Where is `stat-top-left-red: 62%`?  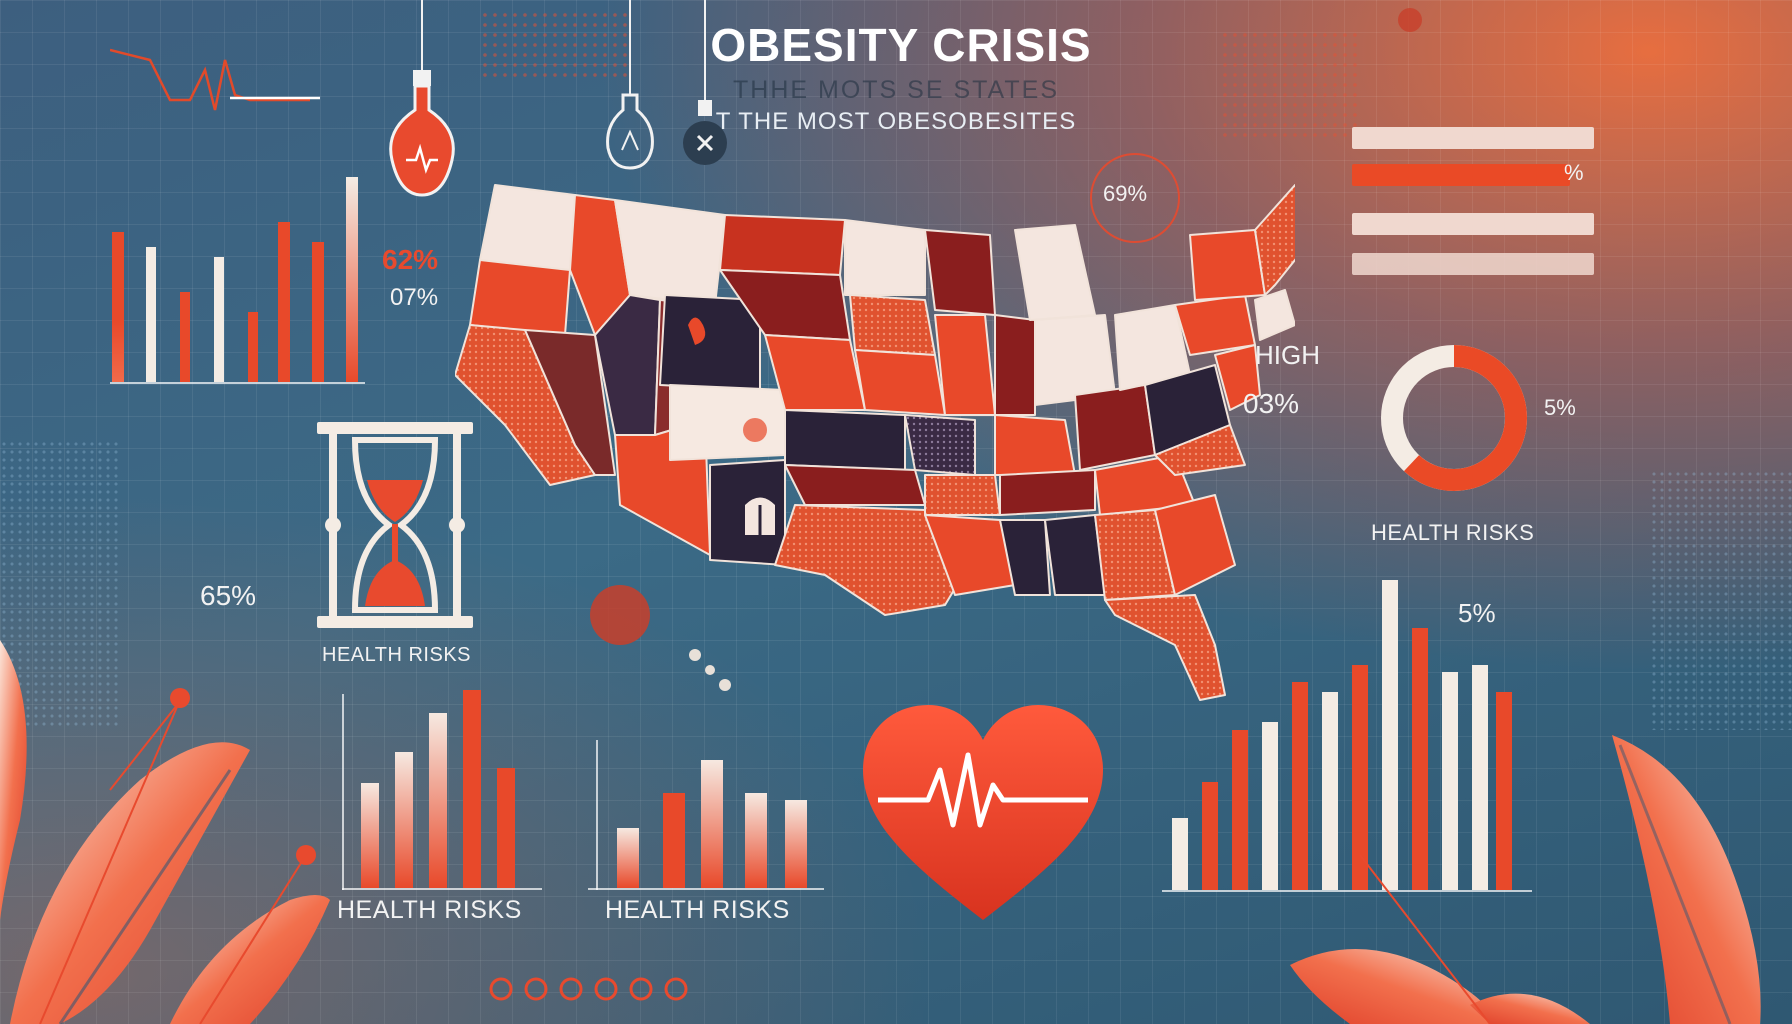
stat-top-left-red: 62% is located at coordinates (410, 259).